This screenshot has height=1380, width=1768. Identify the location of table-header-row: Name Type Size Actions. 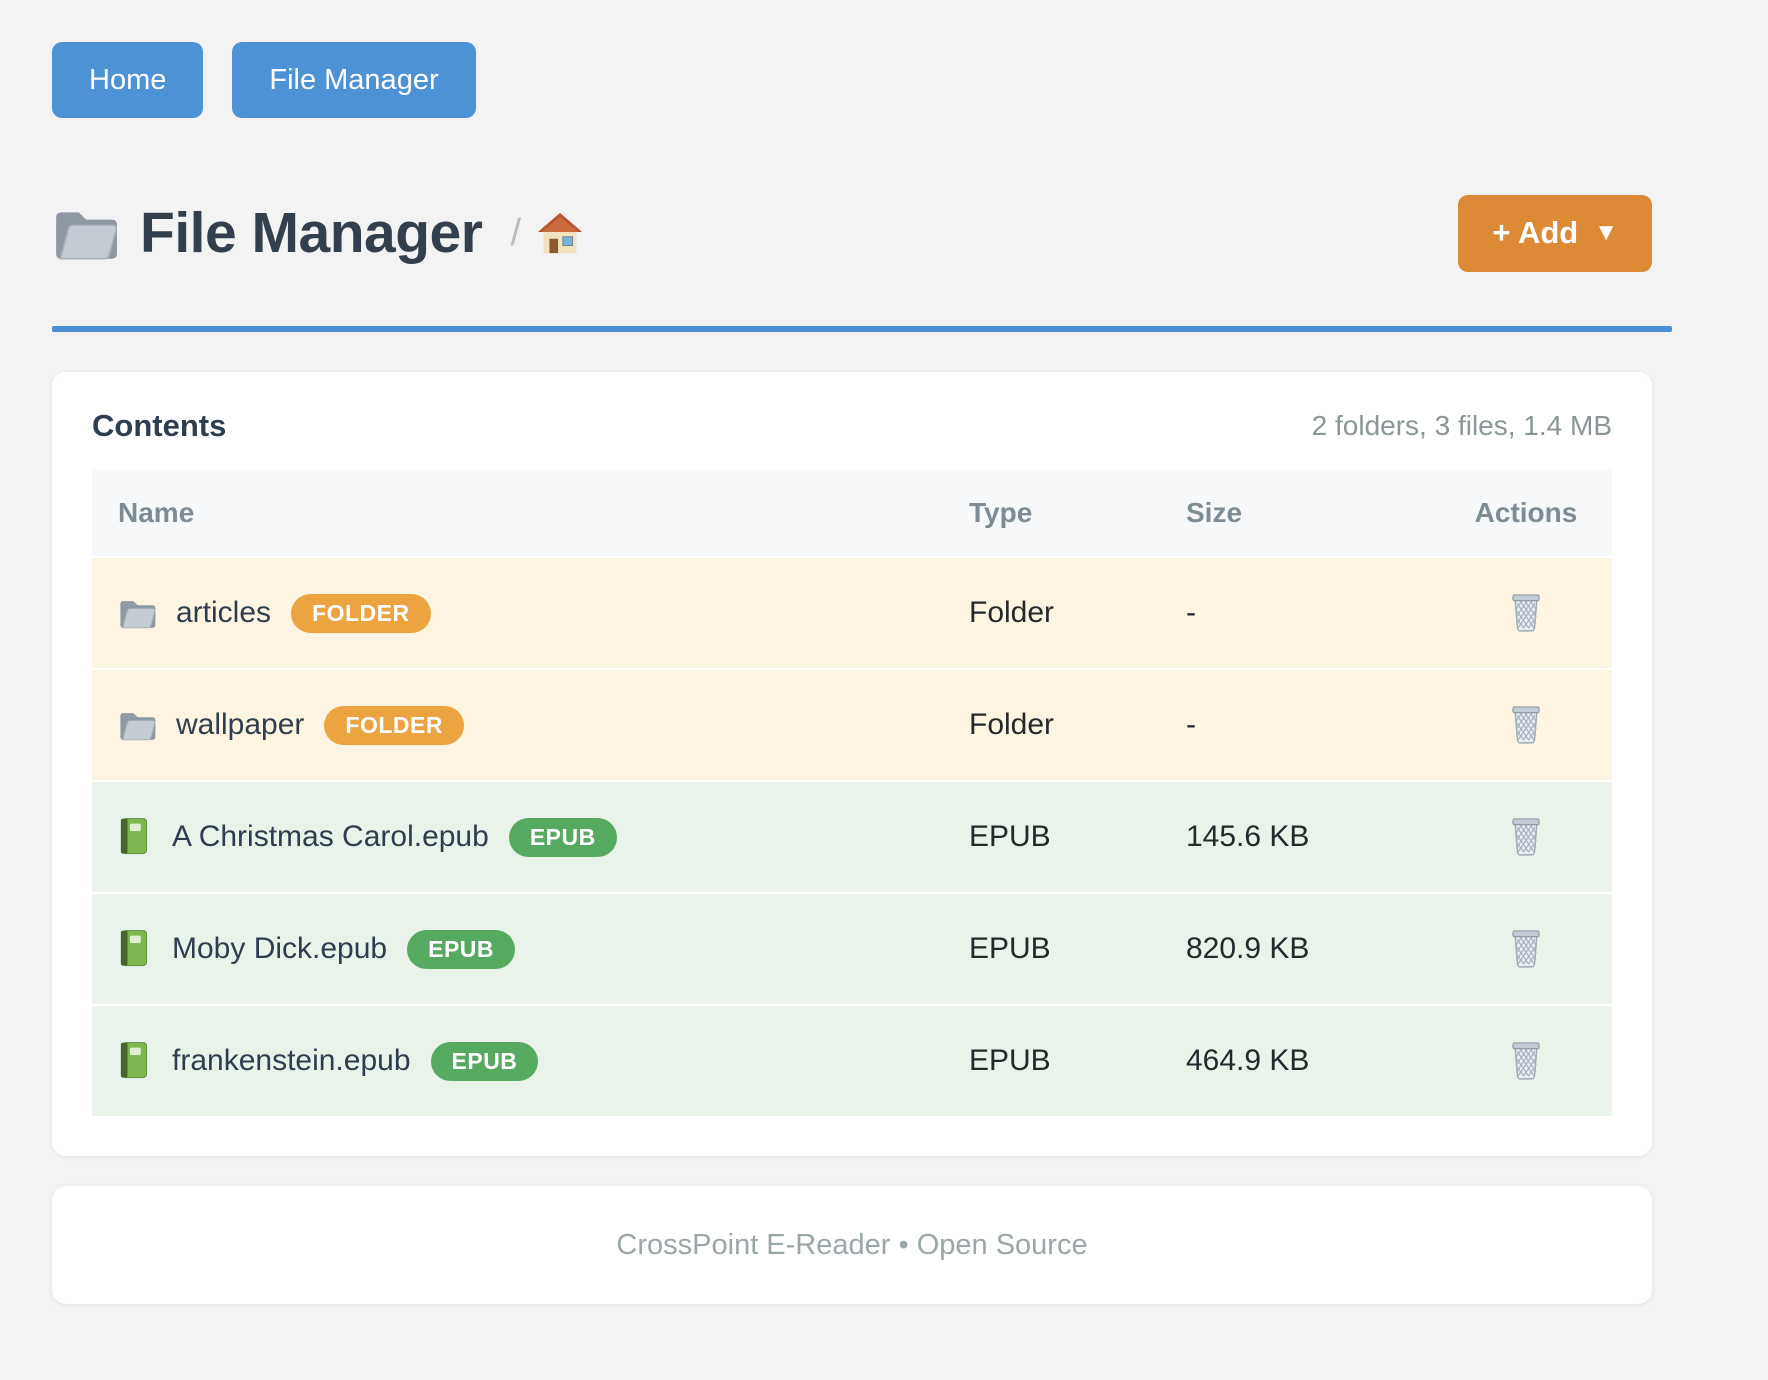
(852, 513).